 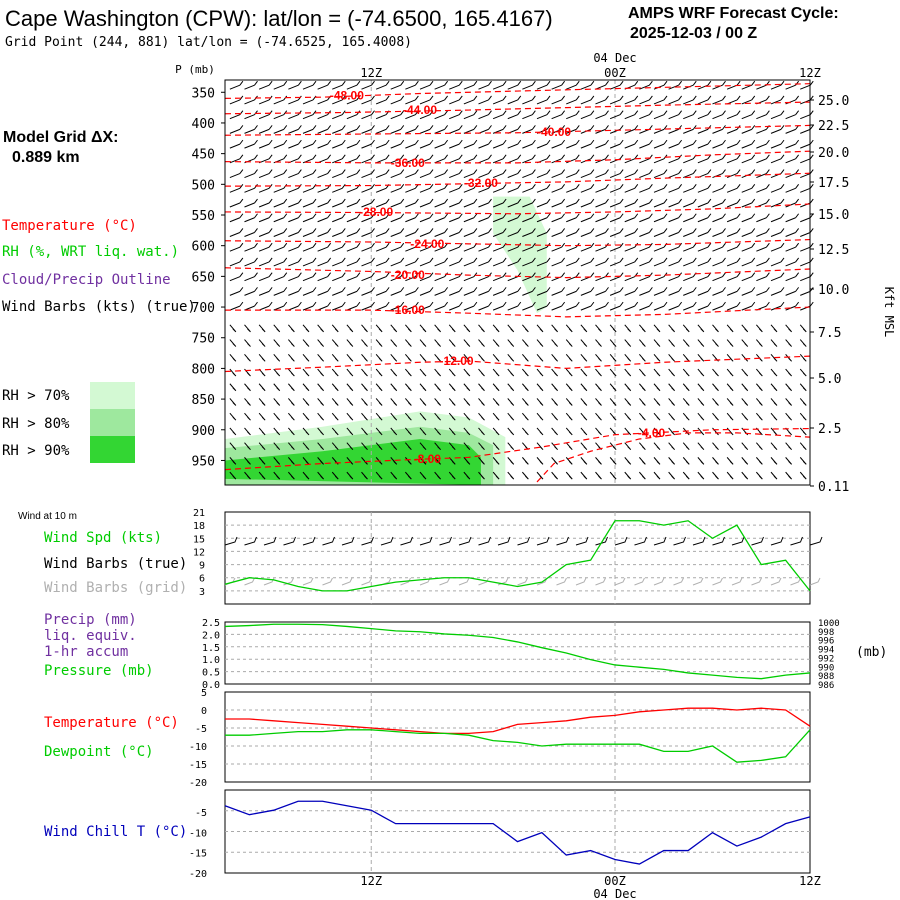 What do you see at coordinates (203, 461) in the screenshot?
I see `pressure-tick-label: 950` at bounding box center [203, 461].